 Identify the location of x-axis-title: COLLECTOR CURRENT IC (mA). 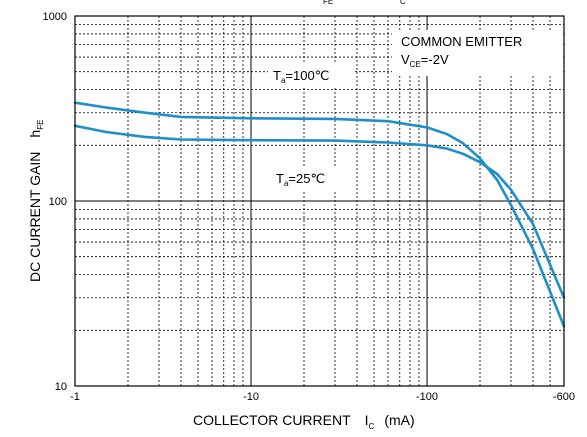
(304, 421).